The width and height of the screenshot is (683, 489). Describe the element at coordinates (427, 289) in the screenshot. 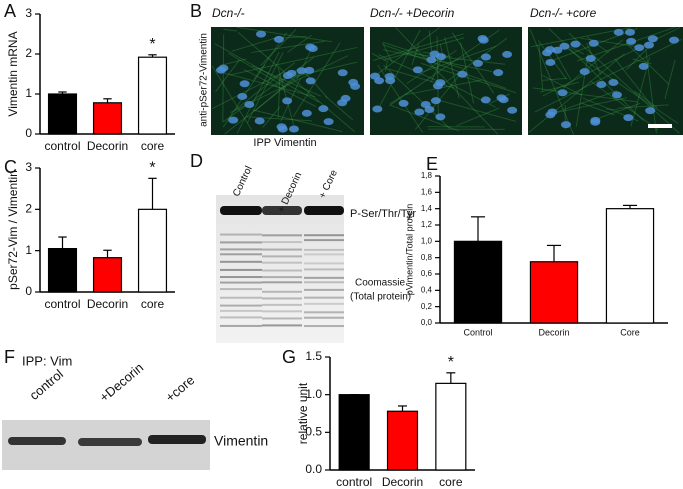

I see `y-tick-label: 0,4` at that location.